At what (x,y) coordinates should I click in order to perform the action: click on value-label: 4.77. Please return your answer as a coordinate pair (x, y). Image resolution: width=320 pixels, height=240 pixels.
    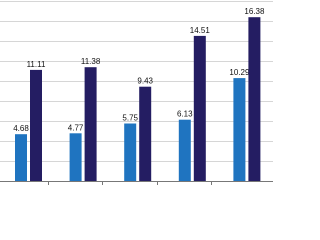
    Looking at the image, I should click on (76, 127).